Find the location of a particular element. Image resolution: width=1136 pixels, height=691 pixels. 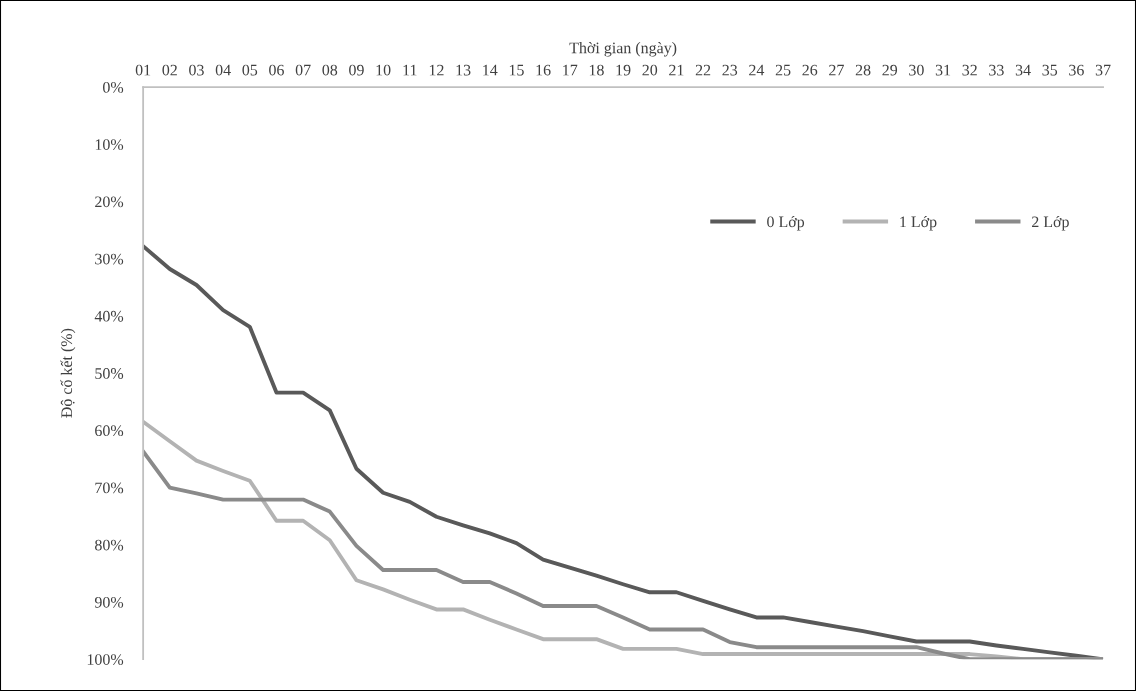

x-tick-label: 32 is located at coordinates (969, 70).